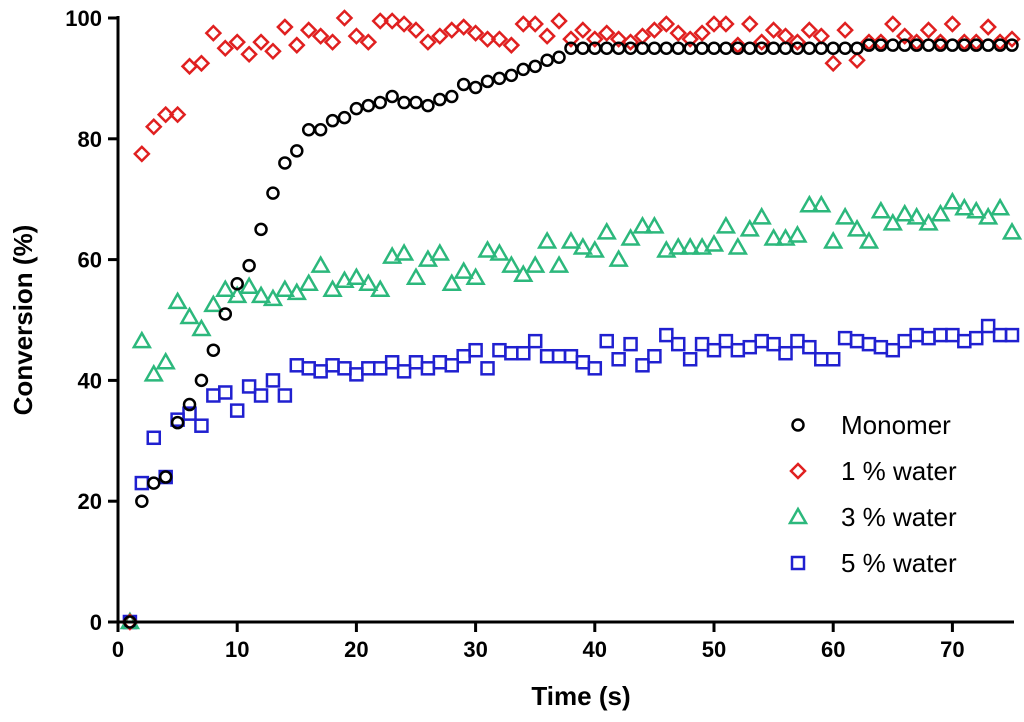 The height and width of the screenshot is (722, 1024). What do you see at coordinates (595, 649) in the screenshot?
I see `x-tick-label: 40` at bounding box center [595, 649].